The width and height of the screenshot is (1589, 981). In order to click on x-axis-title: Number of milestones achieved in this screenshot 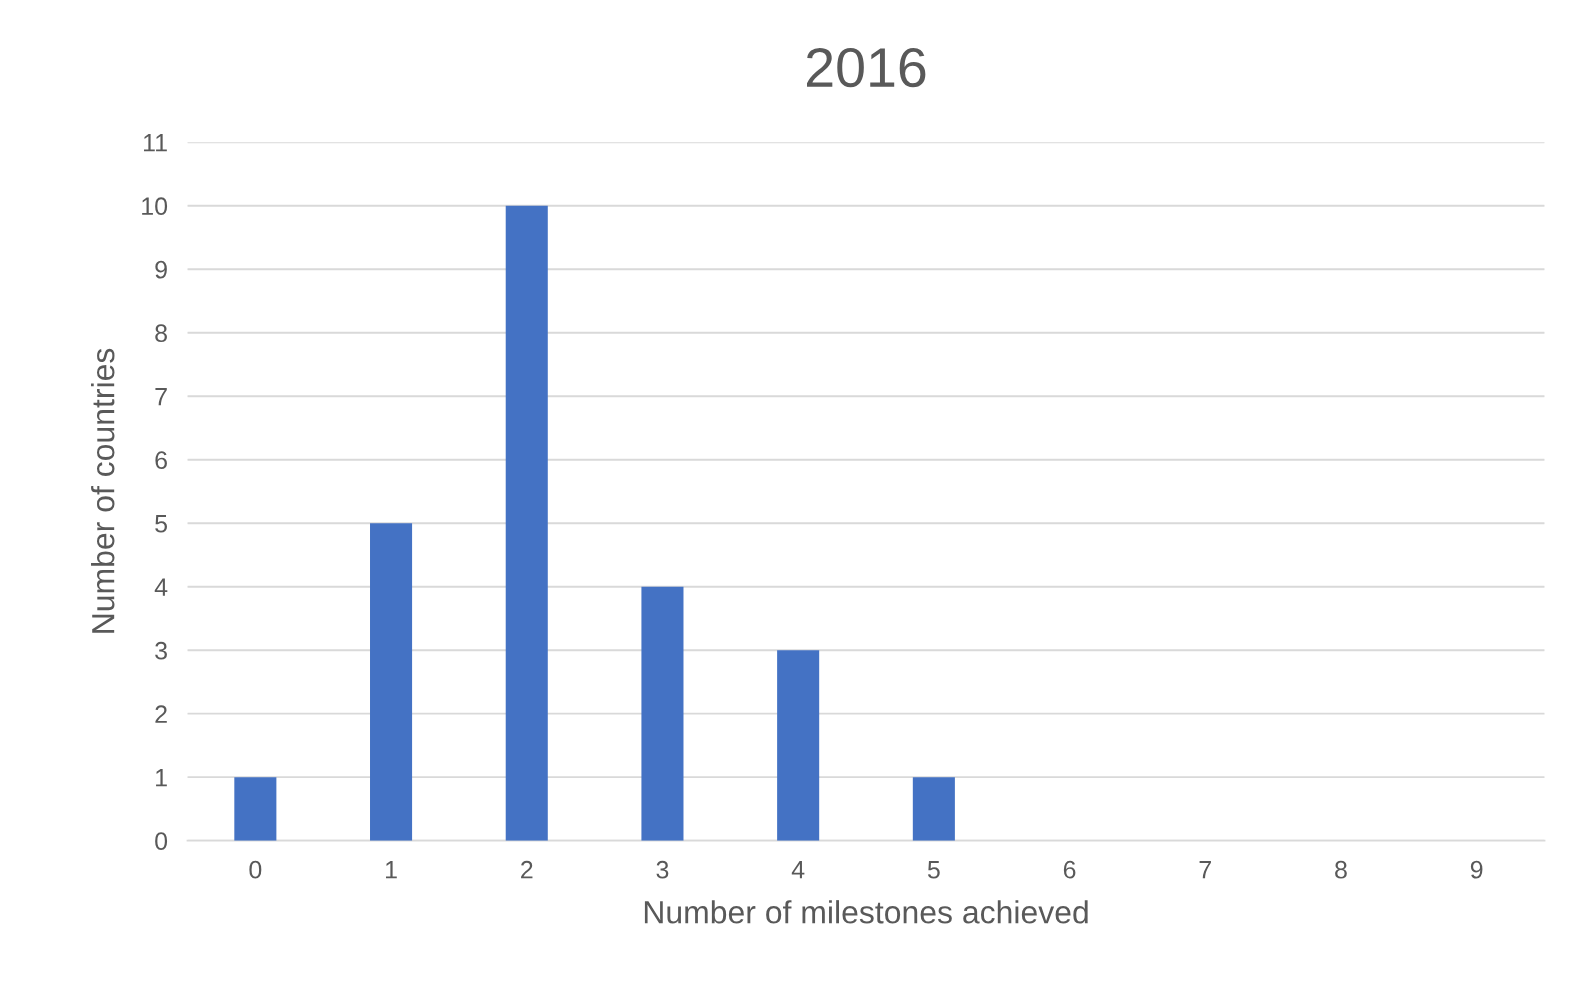, I will do `click(866, 912)`.